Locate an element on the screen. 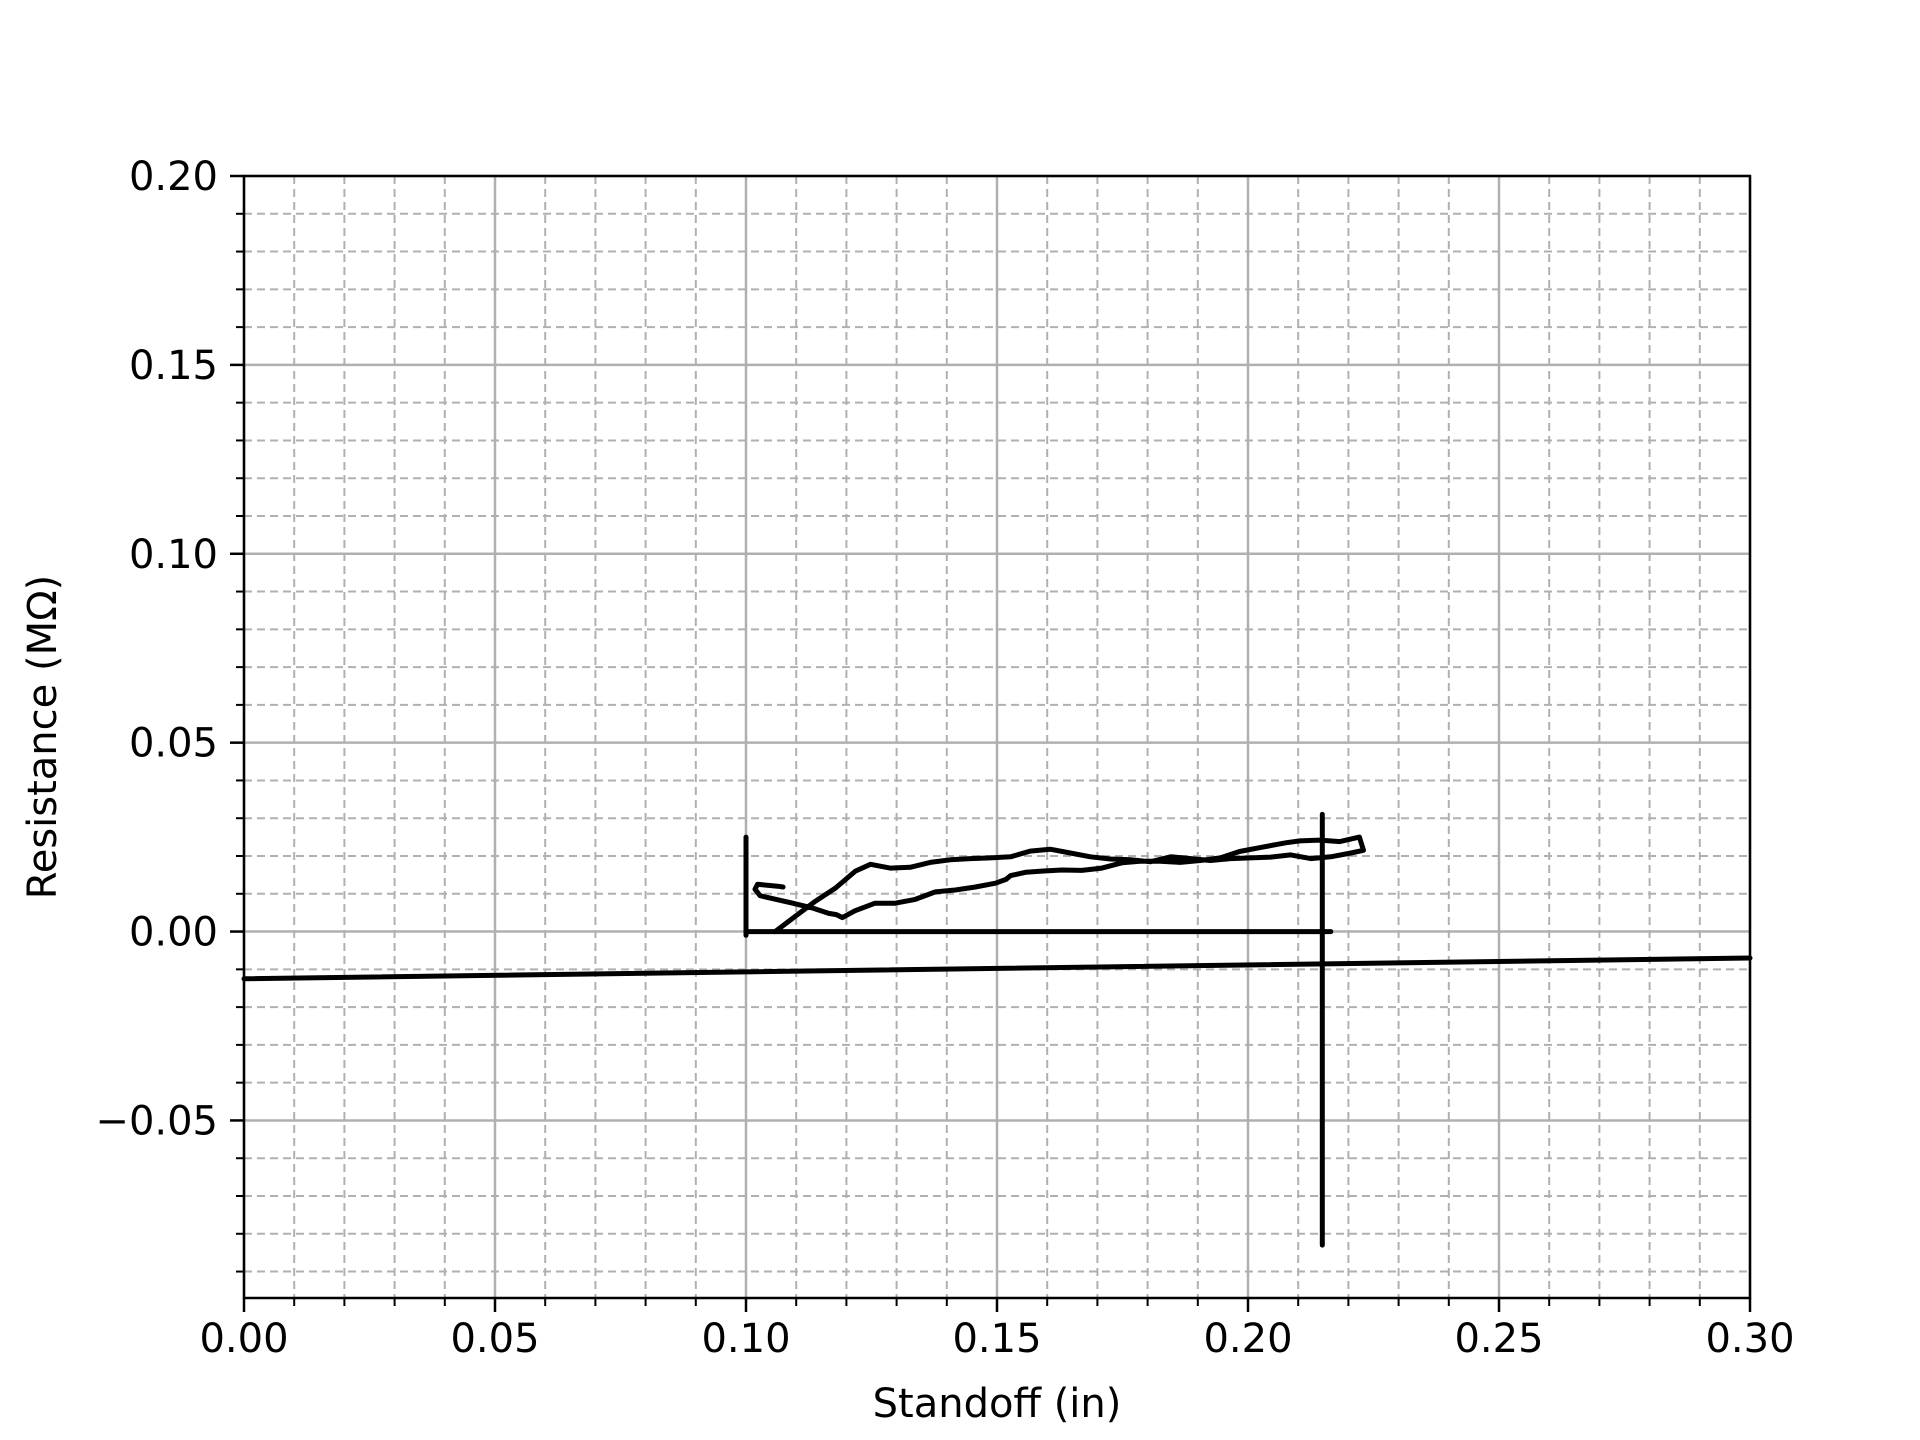 The image size is (1920, 1440). x-tick-label: 0.00 is located at coordinates (243, 1339).